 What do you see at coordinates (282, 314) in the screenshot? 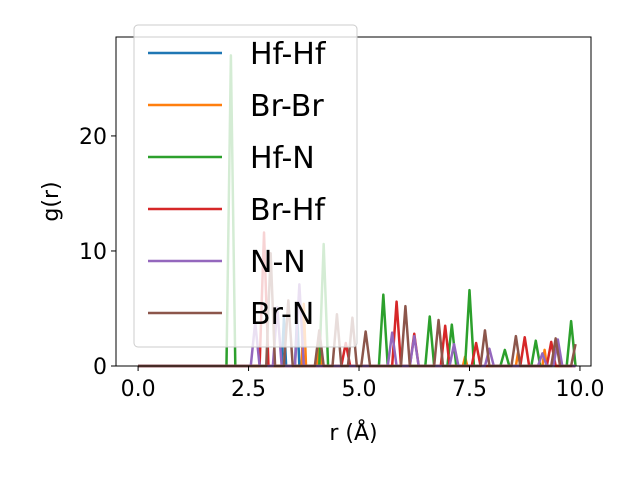
I see `legend-label-br-n: Br-N` at bounding box center [282, 314].